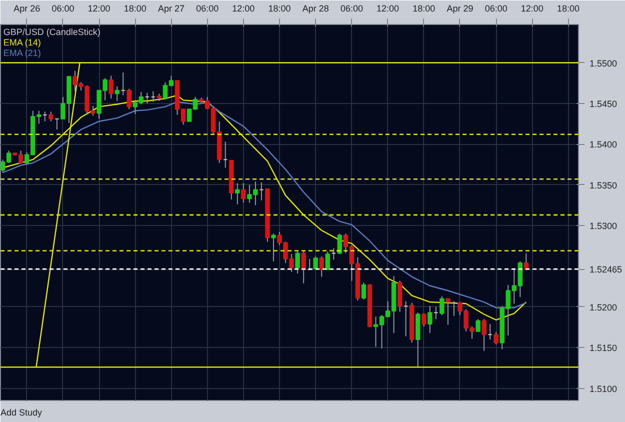 This screenshot has width=625, height=422. What do you see at coordinates (604, 226) in the screenshot?
I see `y-tick-label: 1.5300` at bounding box center [604, 226].